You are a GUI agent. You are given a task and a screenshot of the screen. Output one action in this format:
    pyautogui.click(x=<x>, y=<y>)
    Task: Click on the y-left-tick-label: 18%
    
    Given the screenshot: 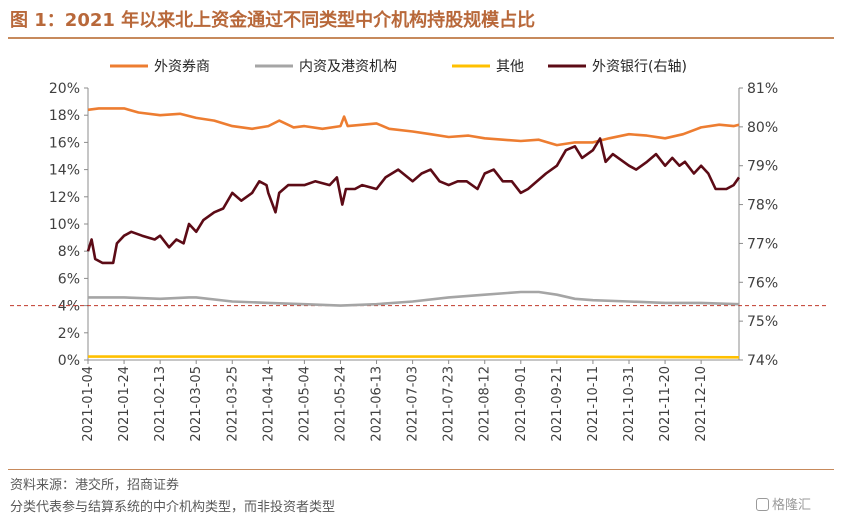 What is the action you would take?
    pyautogui.click(x=64, y=116)
    